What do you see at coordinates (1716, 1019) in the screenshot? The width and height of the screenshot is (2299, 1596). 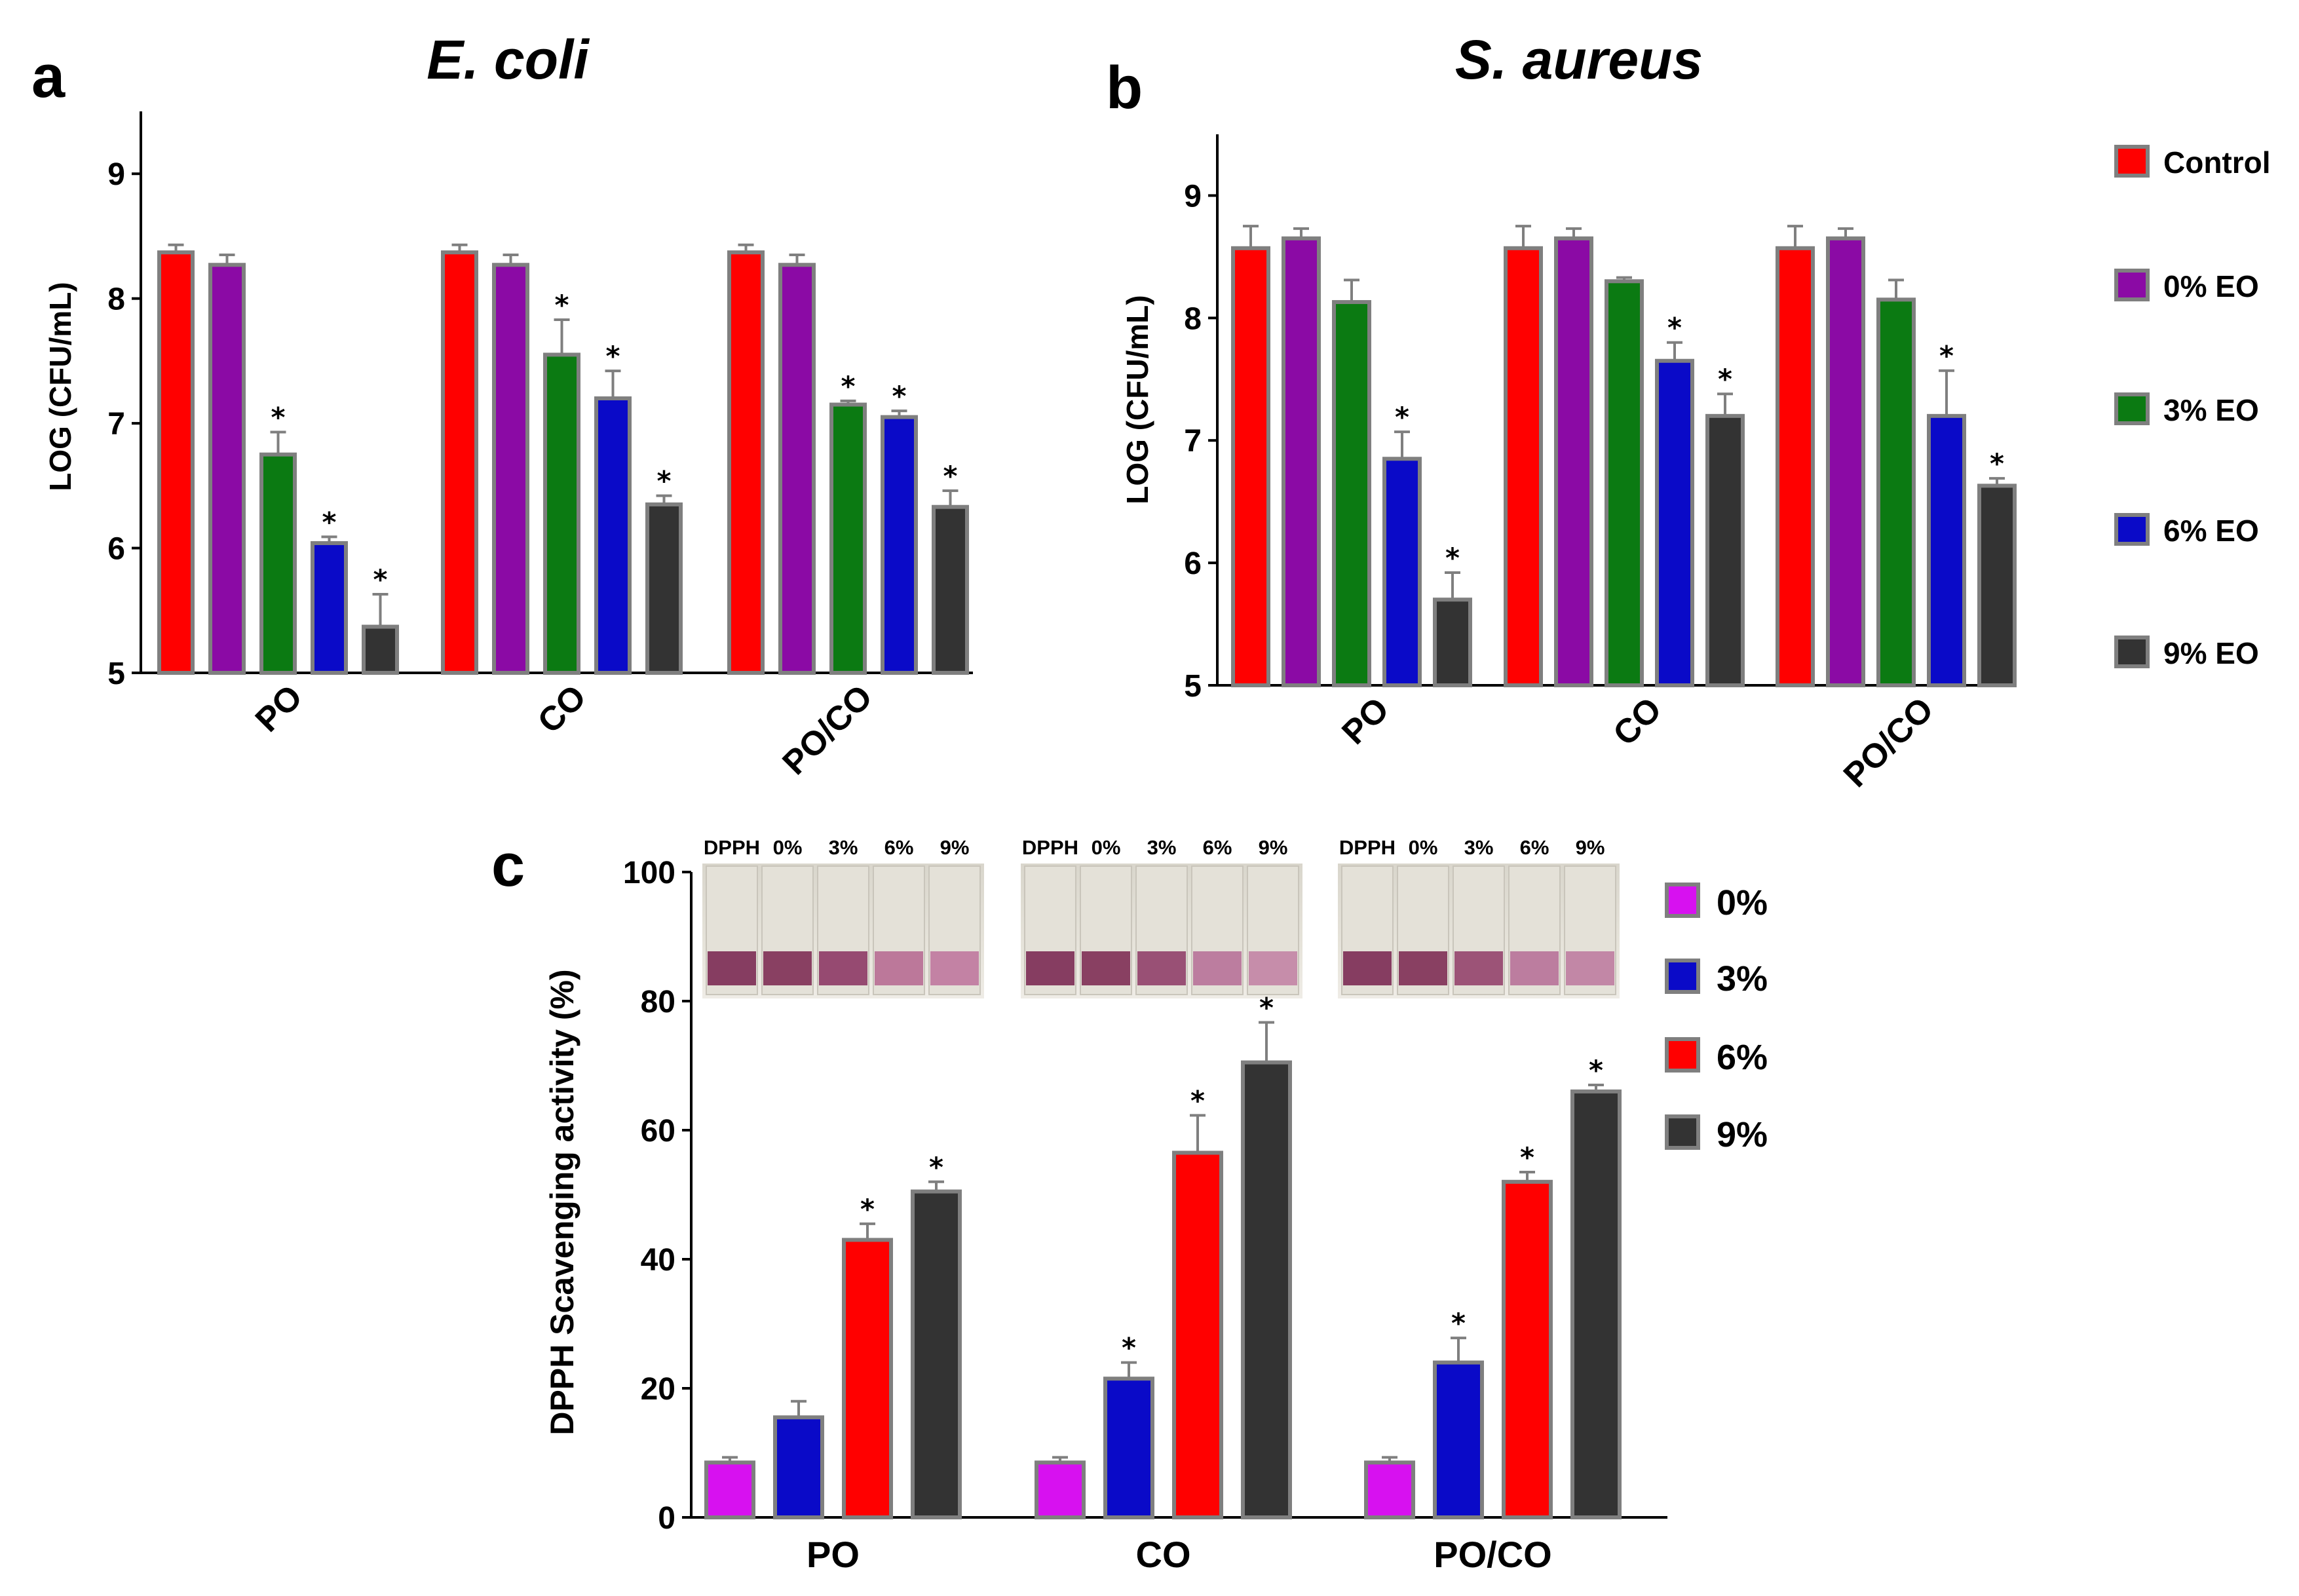 I see `legend-c: 0% 3% 6% 9%` at bounding box center [1716, 1019].